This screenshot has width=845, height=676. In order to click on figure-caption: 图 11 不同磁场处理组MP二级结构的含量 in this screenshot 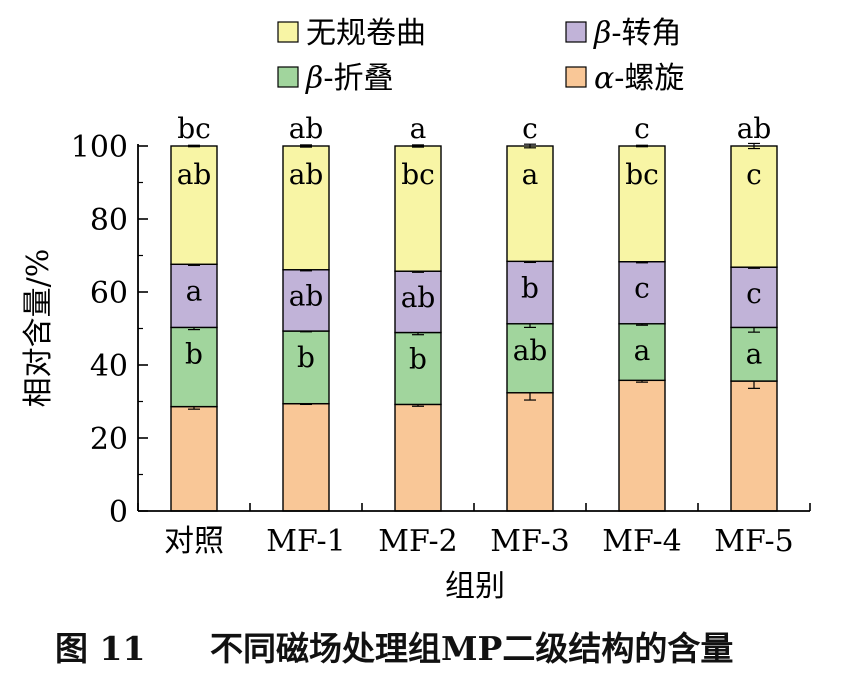, I will do `click(422, 642)`.